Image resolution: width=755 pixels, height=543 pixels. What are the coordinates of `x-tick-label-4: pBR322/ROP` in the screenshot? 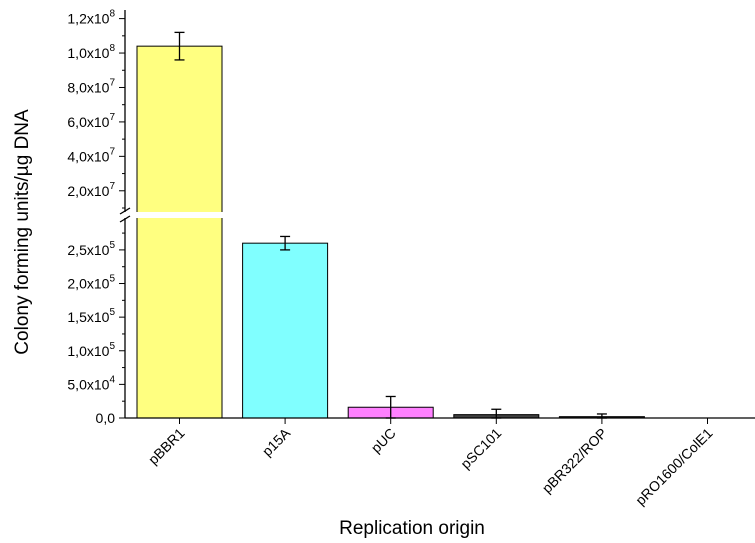 It's located at (574, 460).